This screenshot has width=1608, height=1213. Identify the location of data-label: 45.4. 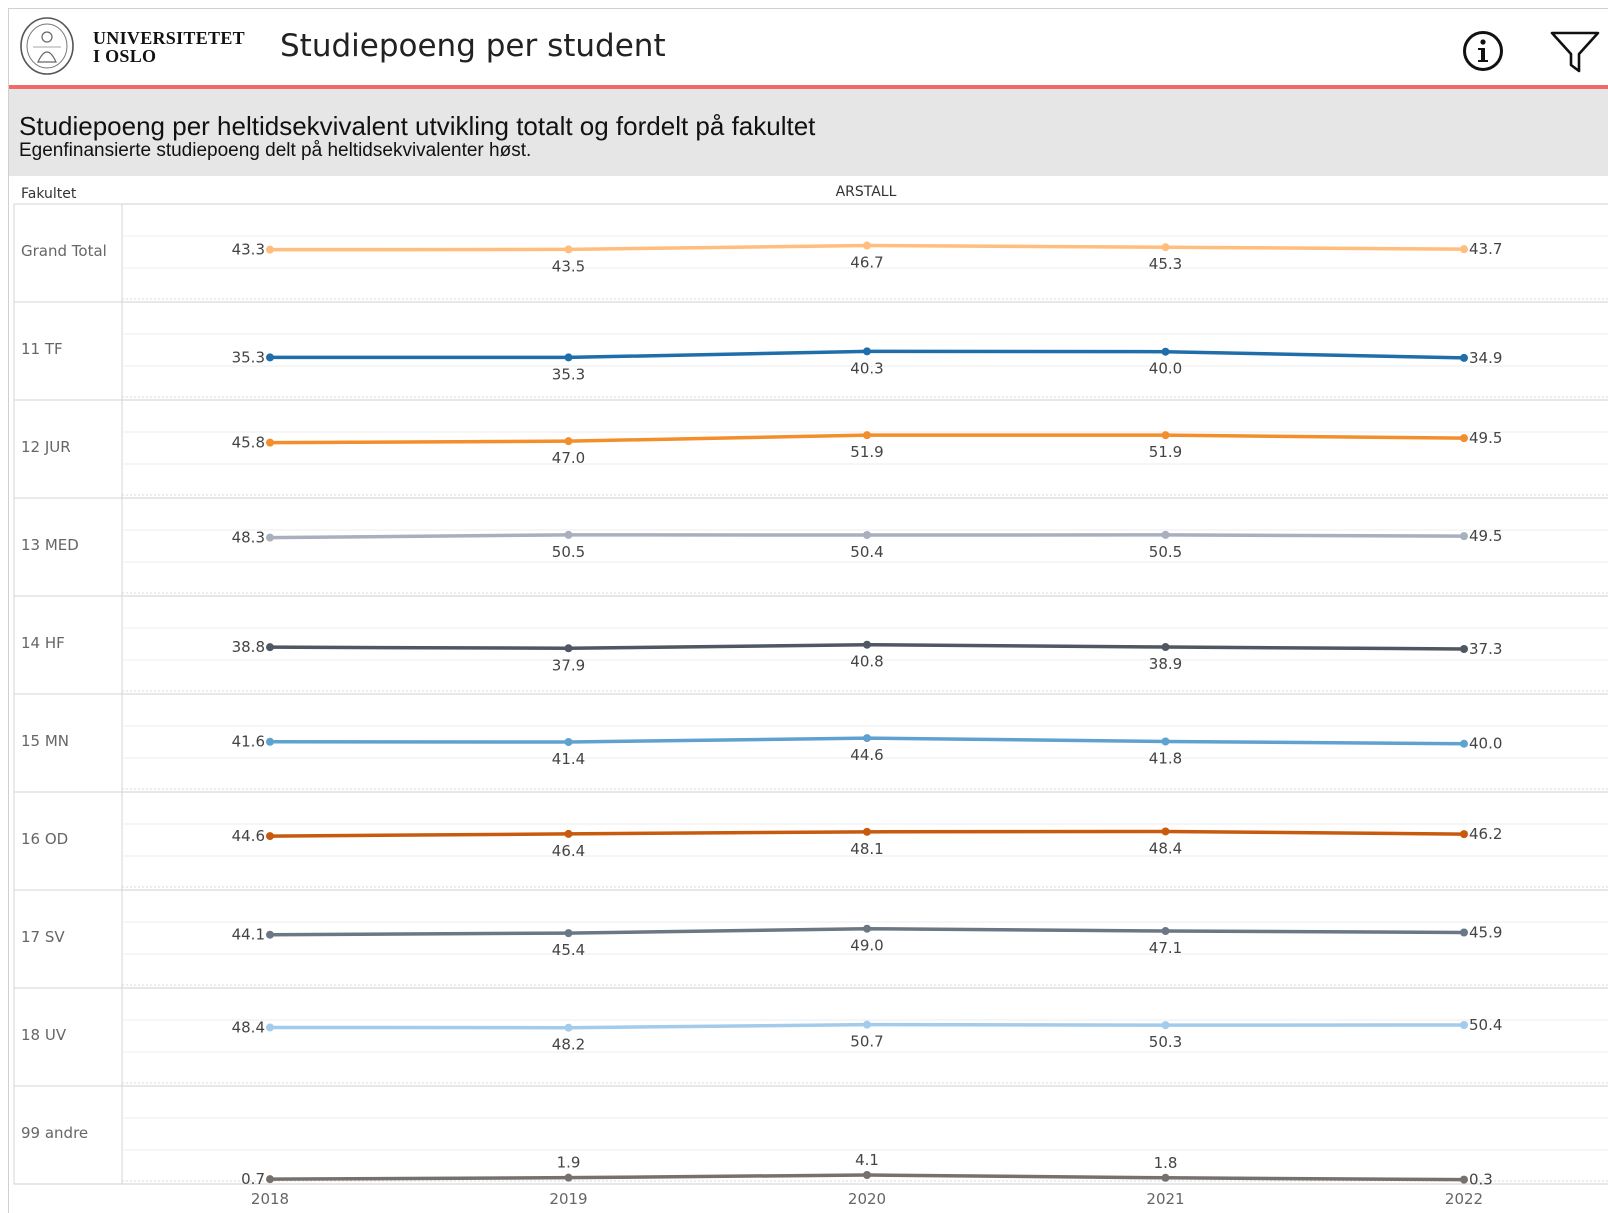
(568, 950).